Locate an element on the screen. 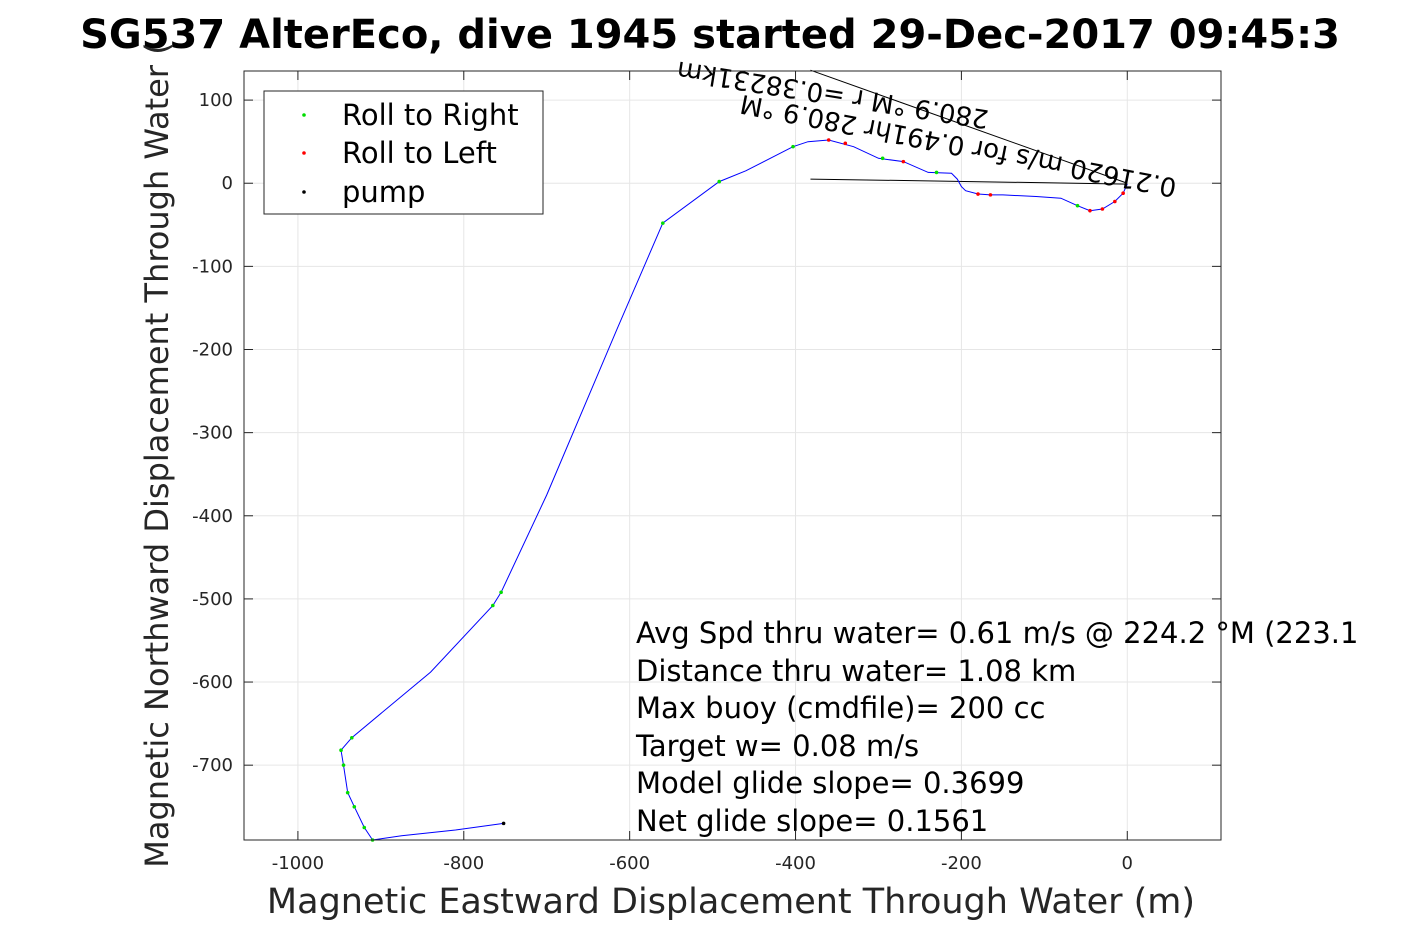 The image size is (1417, 945). y-tick-label: -400 is located at coordinates (212, 516).